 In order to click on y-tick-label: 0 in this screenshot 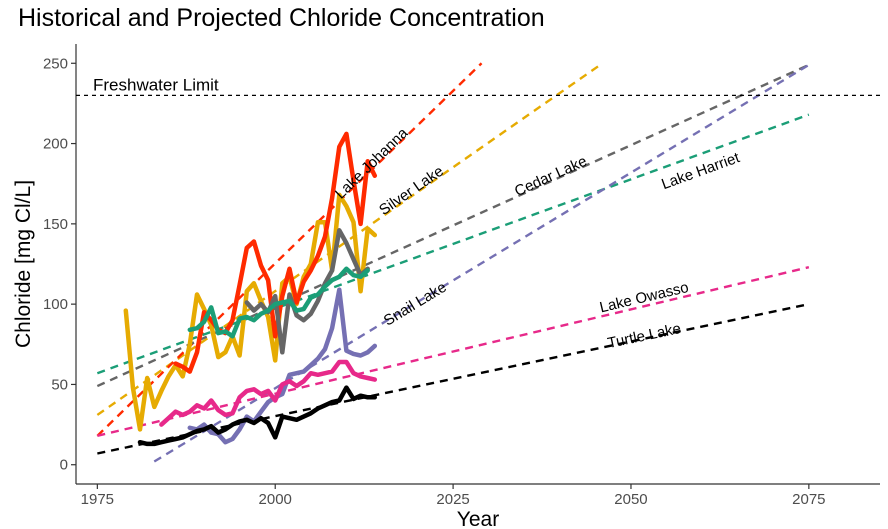, I will do `click(64, 465)`.